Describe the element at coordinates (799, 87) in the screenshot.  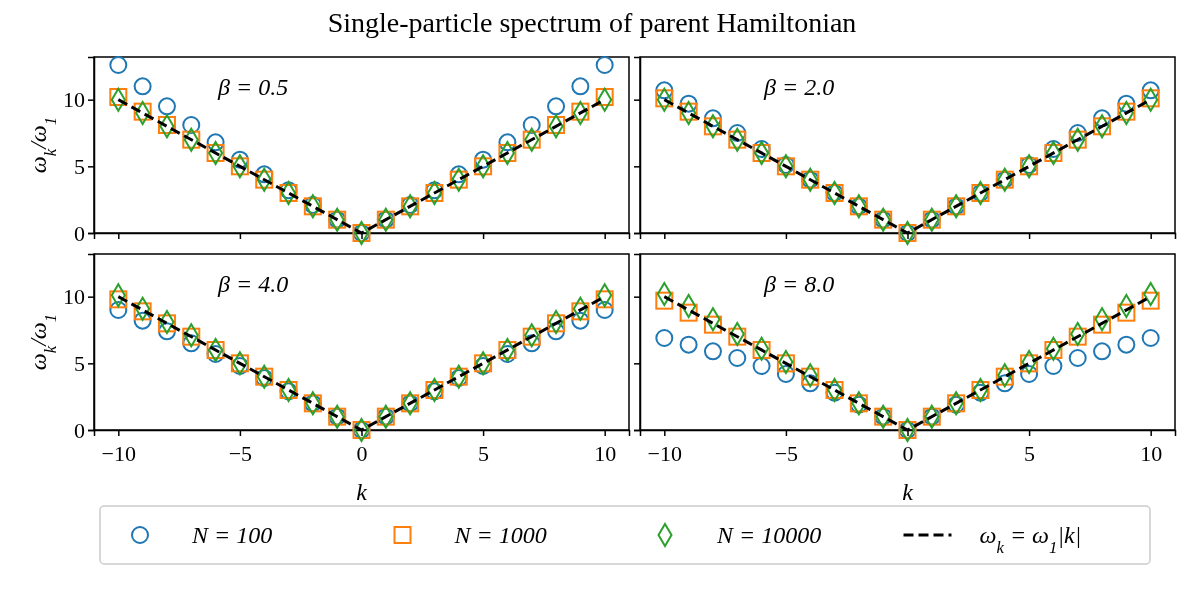
I see `annotation: β = 2.0` at that location.